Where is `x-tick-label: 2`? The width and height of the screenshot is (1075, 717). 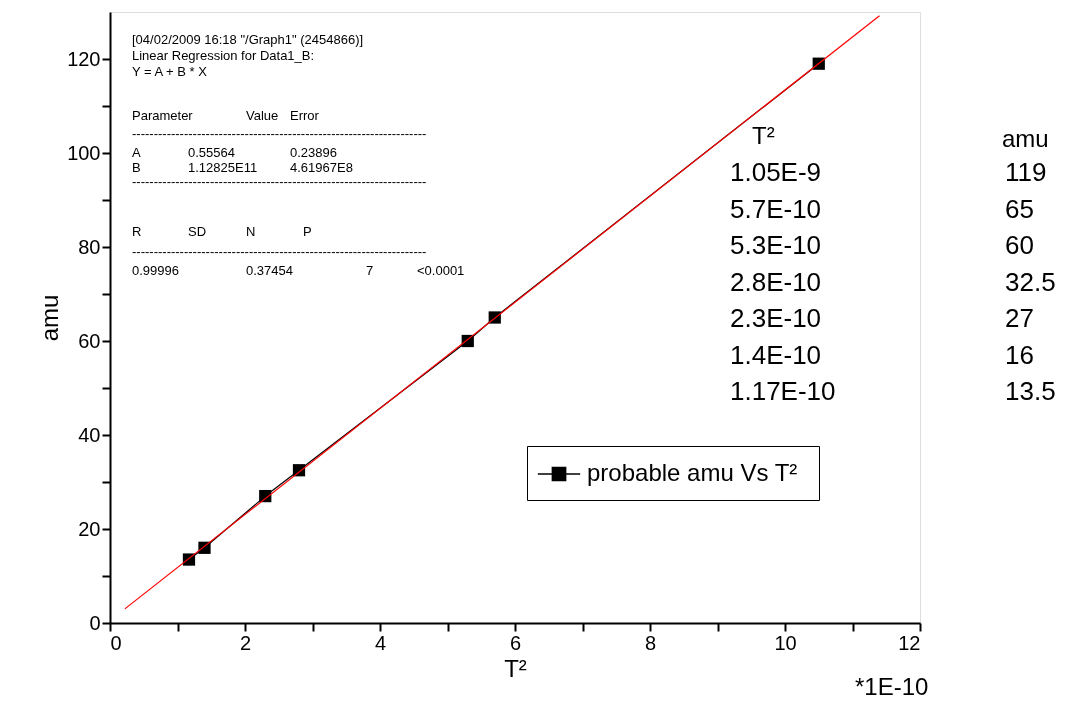
x-tick-label: 2 is located at coordinates (245, 642).